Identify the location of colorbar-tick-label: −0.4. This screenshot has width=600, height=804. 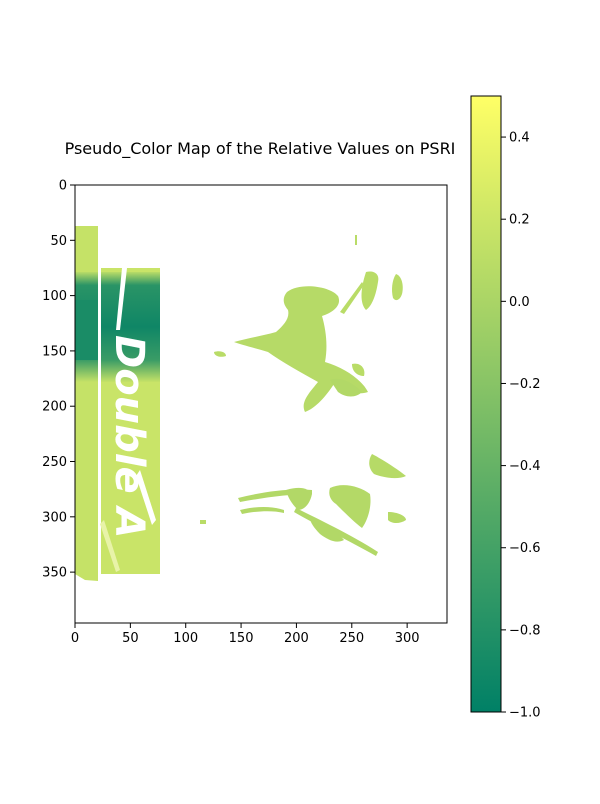
(525, 466).